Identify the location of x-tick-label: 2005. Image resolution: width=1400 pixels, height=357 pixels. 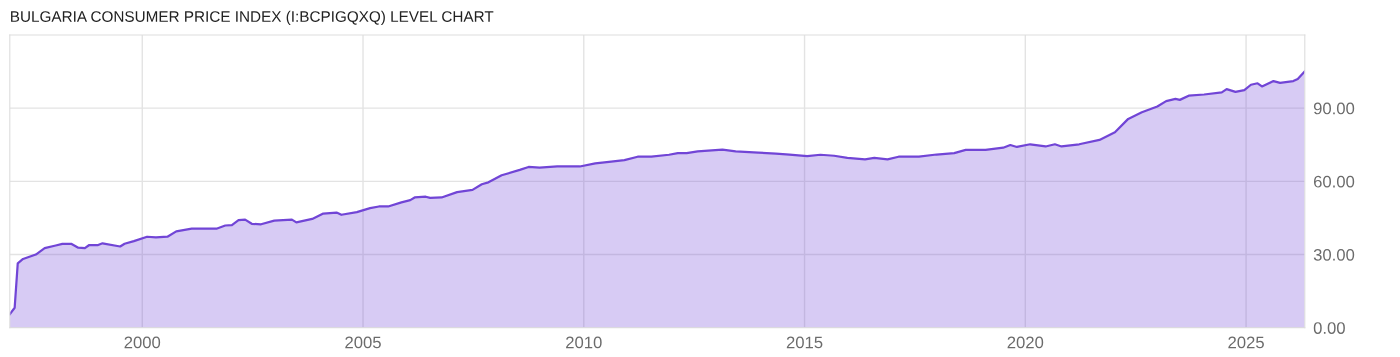
(363, 342).